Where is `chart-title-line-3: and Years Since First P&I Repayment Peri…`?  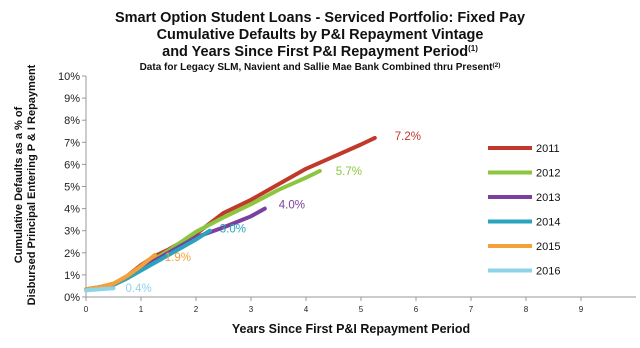 chart-title-line-3: and Years Since First P&I Repayment Peri… is located at coordinates (320, 52).